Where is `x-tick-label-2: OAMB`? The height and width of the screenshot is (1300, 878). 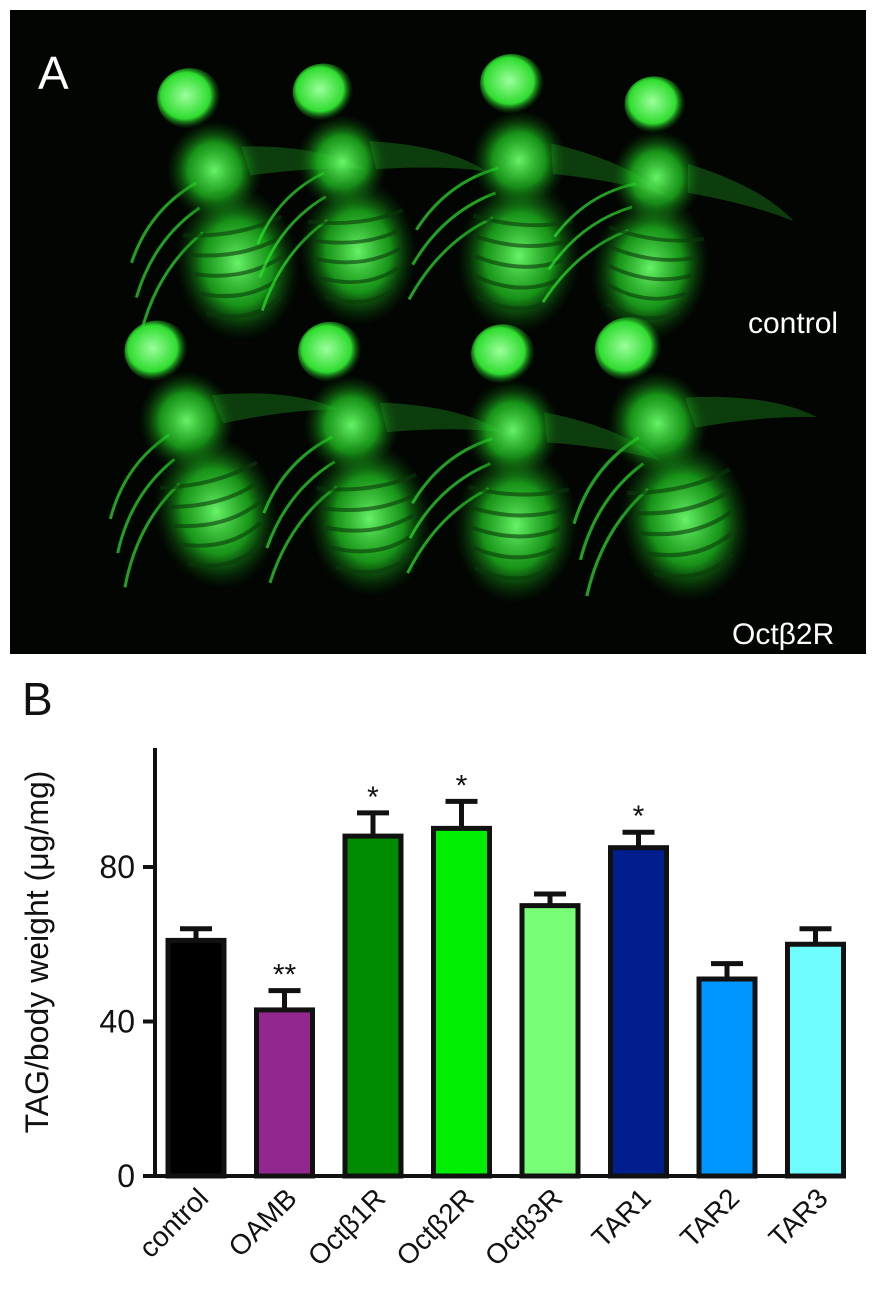 x-tick-label-2: OAMB is located at coordinates (263, 1222).